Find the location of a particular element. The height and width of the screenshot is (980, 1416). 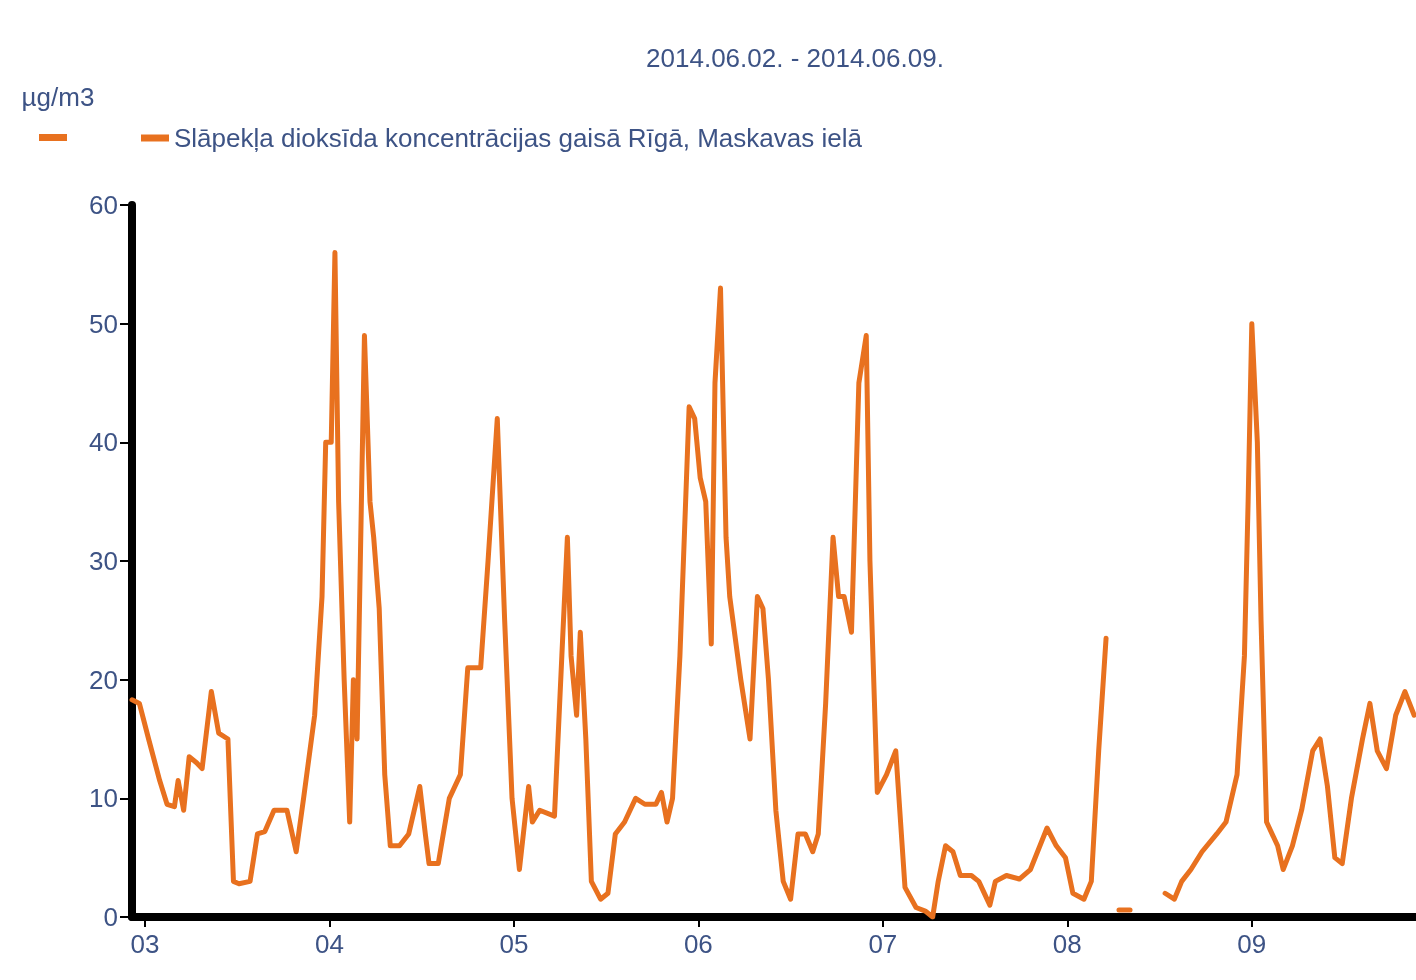

x-tick-label: 09 is located at coordinates (1252, 944).